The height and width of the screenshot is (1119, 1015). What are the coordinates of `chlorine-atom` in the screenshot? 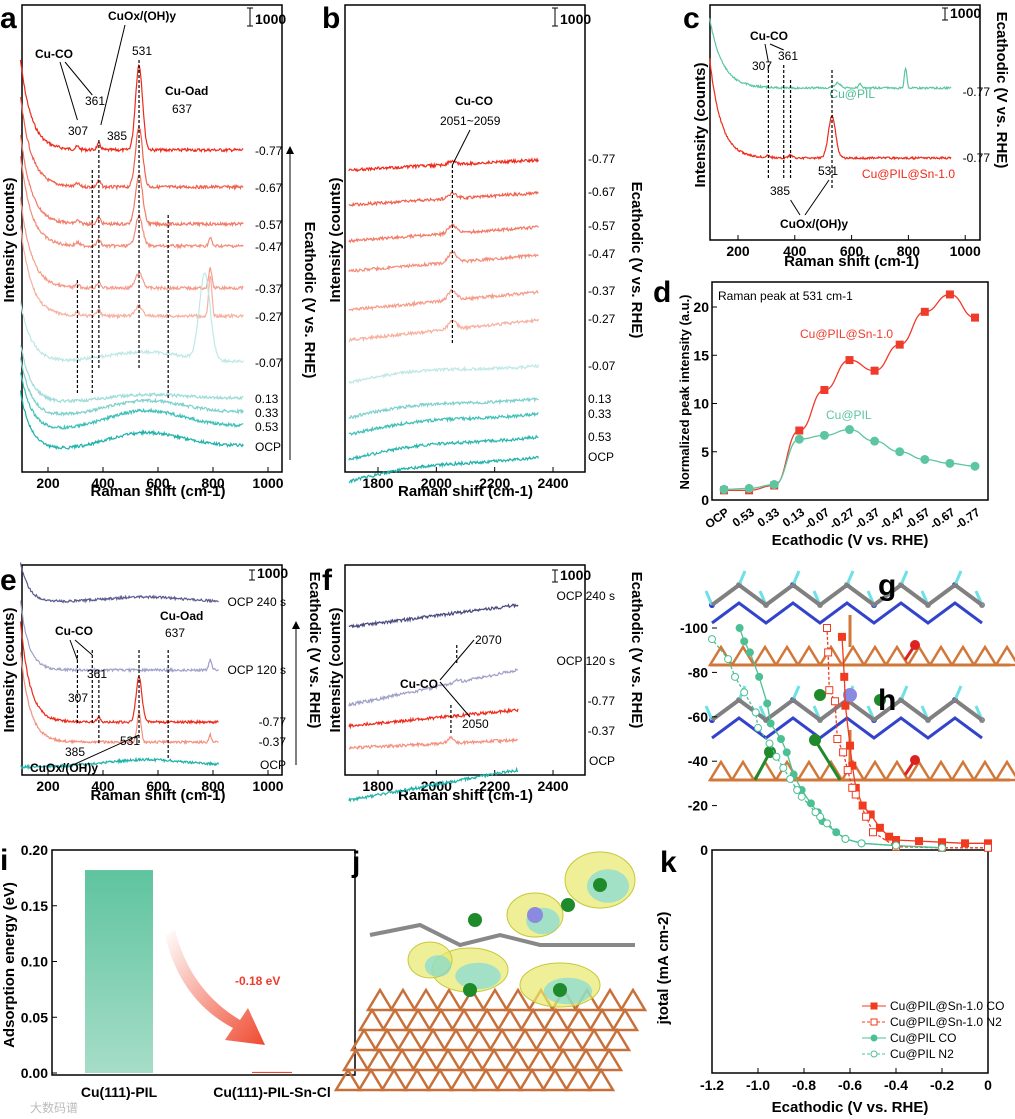 It's located at (475, 920).